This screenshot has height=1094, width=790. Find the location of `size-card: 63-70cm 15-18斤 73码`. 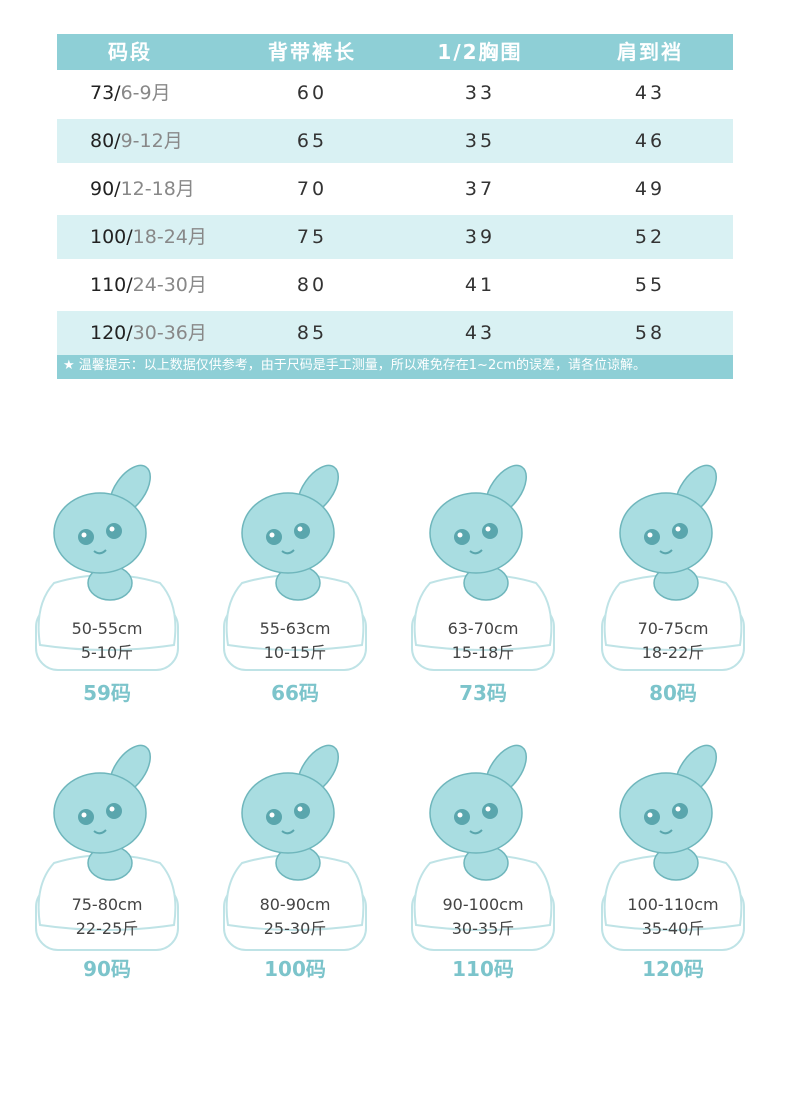

size-card: 63-70cm 15-18斤 73码 is located at coordinates (483, 580).